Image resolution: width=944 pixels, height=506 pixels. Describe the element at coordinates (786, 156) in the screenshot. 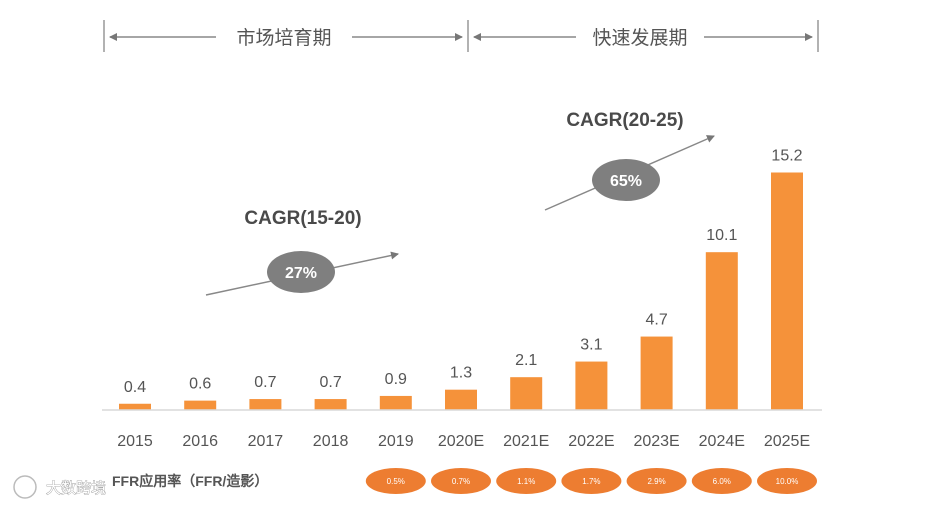

I see `value-label-2025E: 15.2` at that location.